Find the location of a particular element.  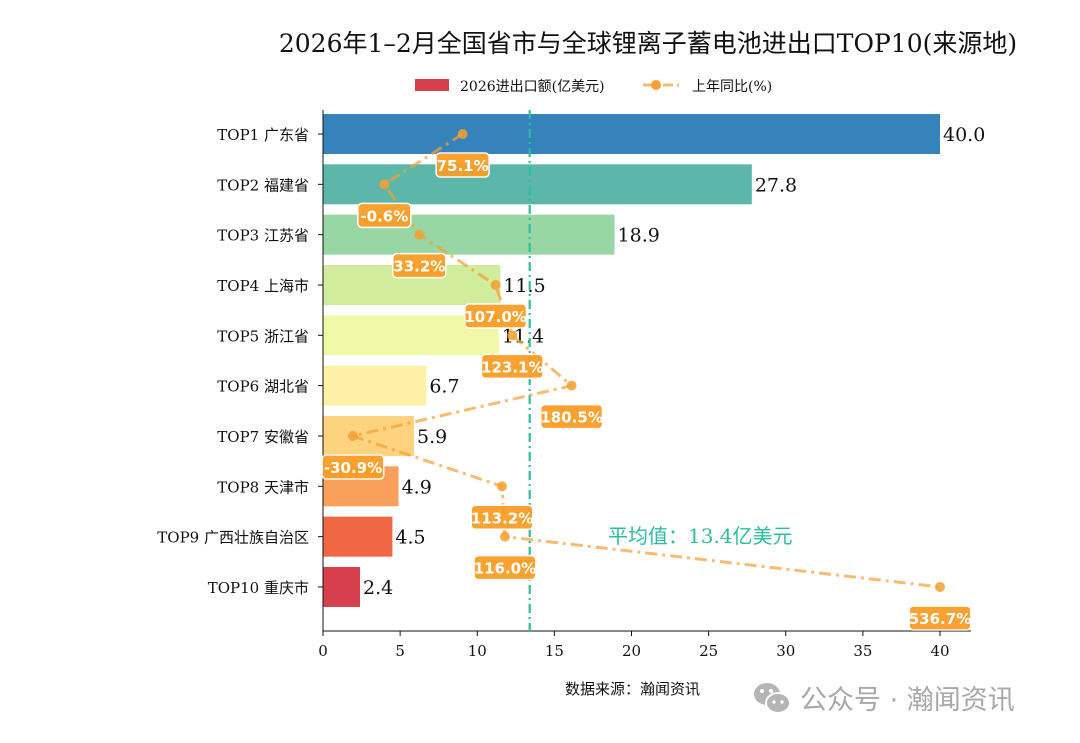

category-label: TOP7 安徽省 is located at coordinates (263, 437).